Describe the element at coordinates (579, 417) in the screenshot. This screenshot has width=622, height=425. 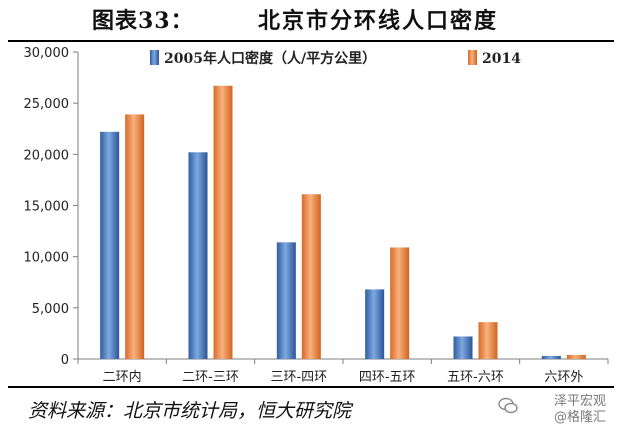
I see `watermark-line2: @格隆汇` at that location.